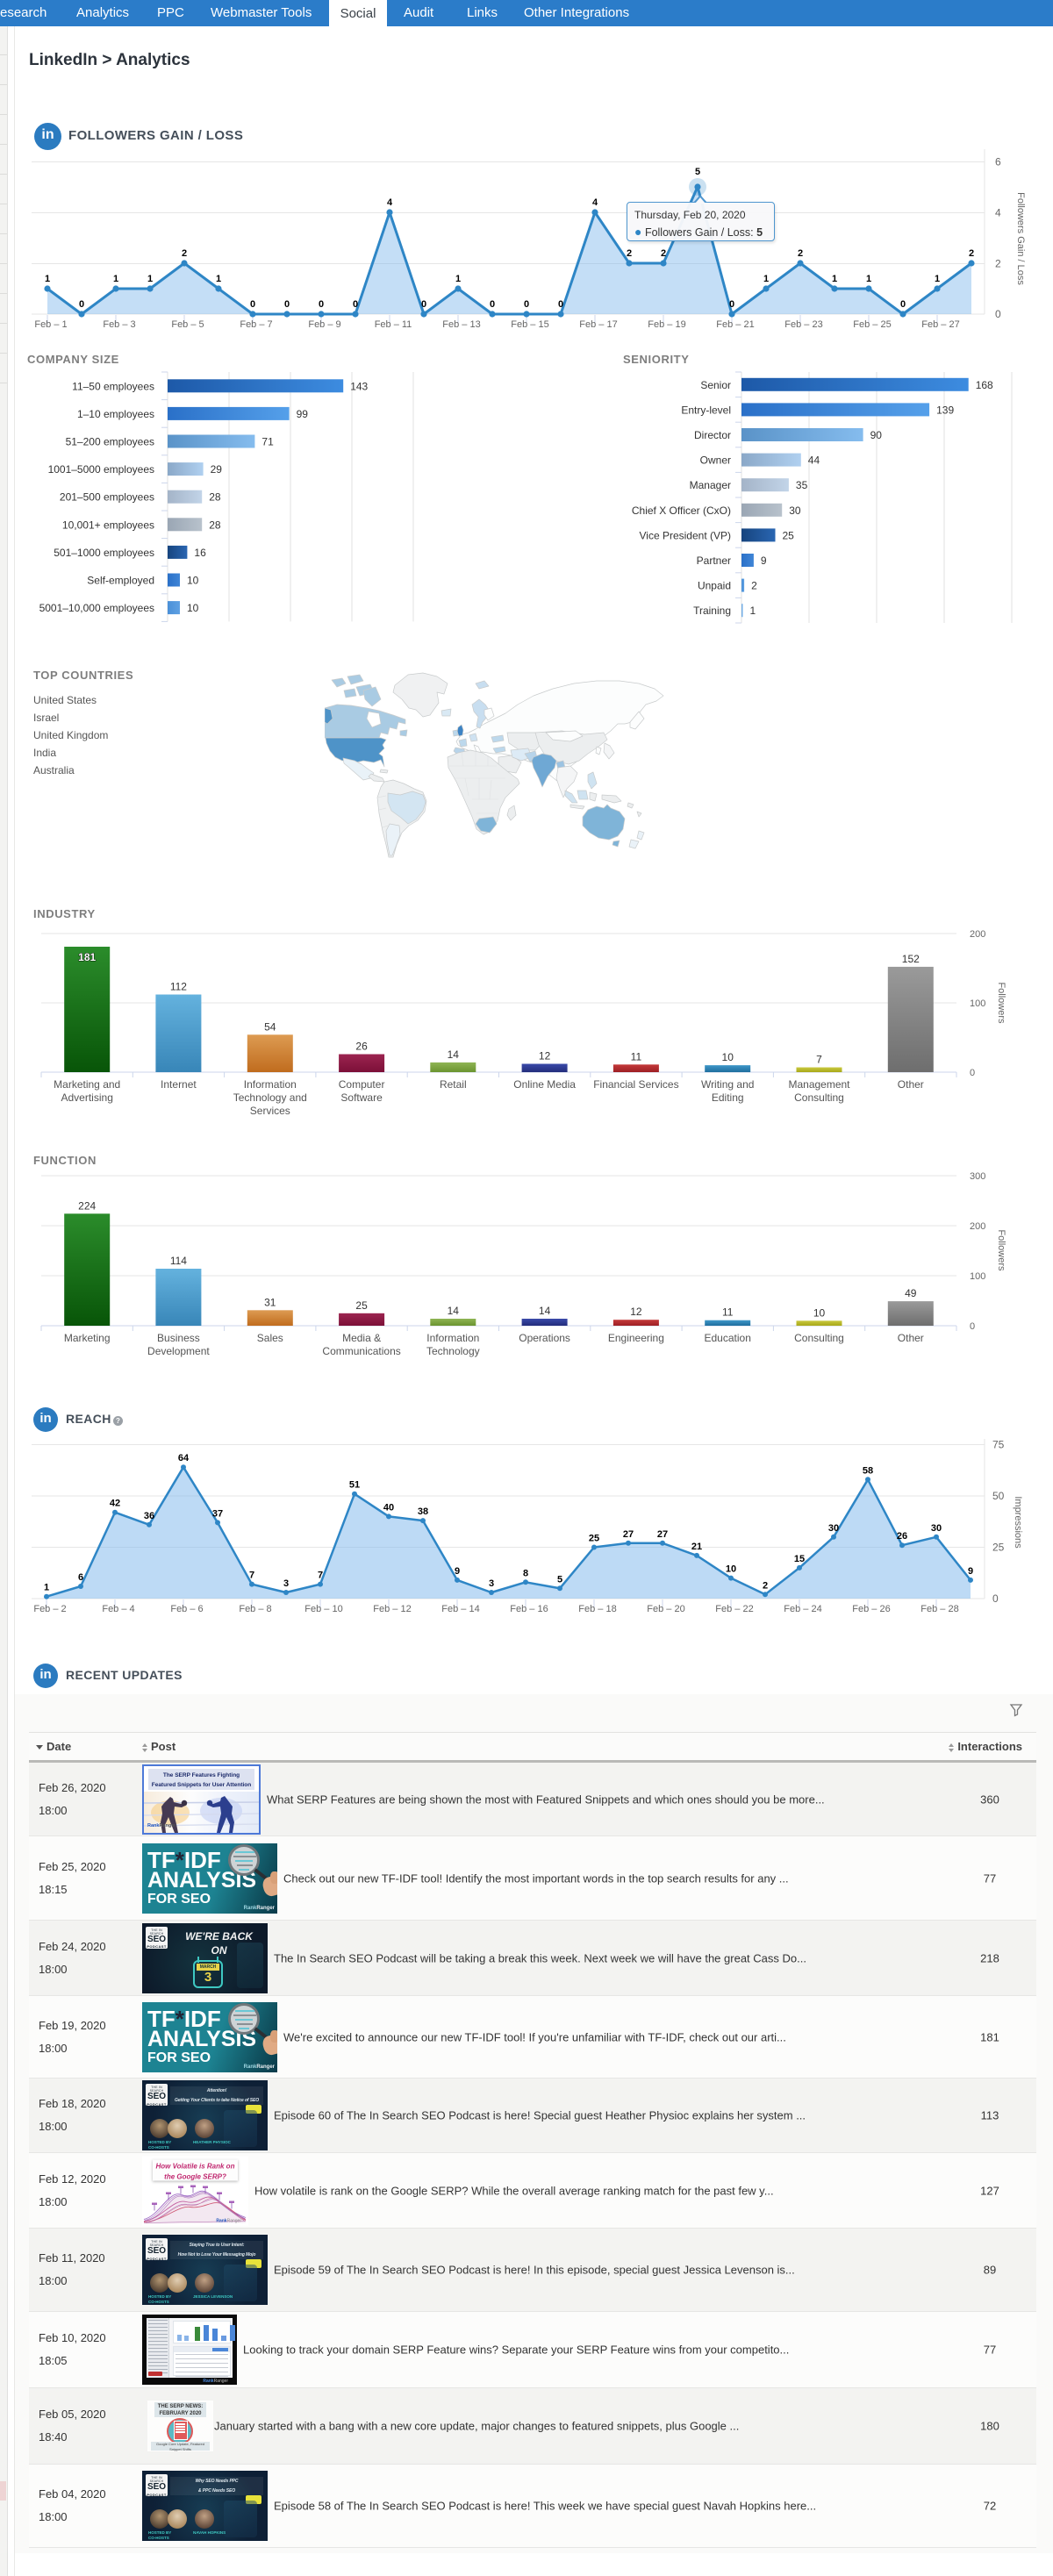 The image size is (1053, 2576). What do you see at coordinates (87, 957) in the screenshot?
I see `svg-text: 181` at bounding box center [87, 957].